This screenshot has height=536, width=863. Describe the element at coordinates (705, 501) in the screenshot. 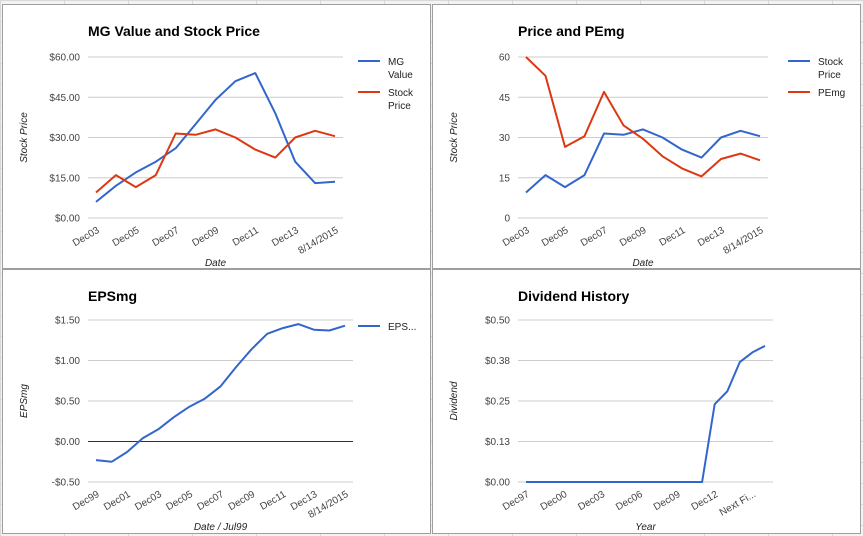

I see `x-tick-label: Dec12` at that location.